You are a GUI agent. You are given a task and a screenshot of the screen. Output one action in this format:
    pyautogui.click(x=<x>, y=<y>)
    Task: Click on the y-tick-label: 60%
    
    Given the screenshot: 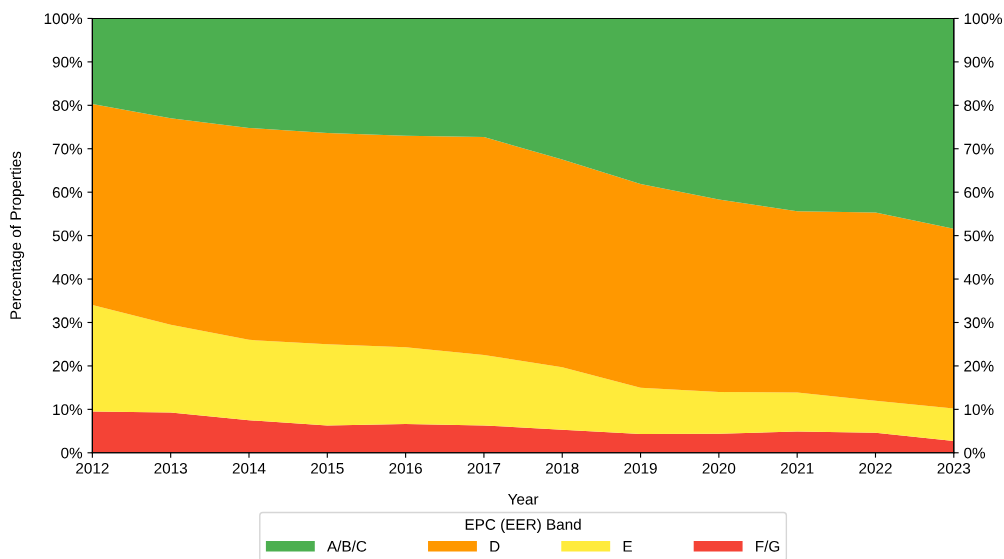 What is the action you would take?
    pyautogui.click(x=67, y=192)
    